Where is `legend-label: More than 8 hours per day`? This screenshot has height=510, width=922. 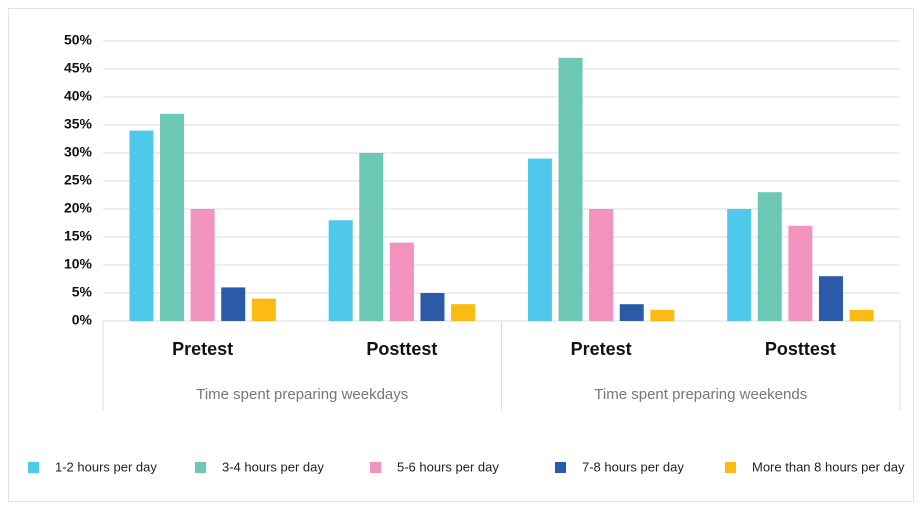 legend-label: More than 8 hours per day is located at coordinates (828, 466).